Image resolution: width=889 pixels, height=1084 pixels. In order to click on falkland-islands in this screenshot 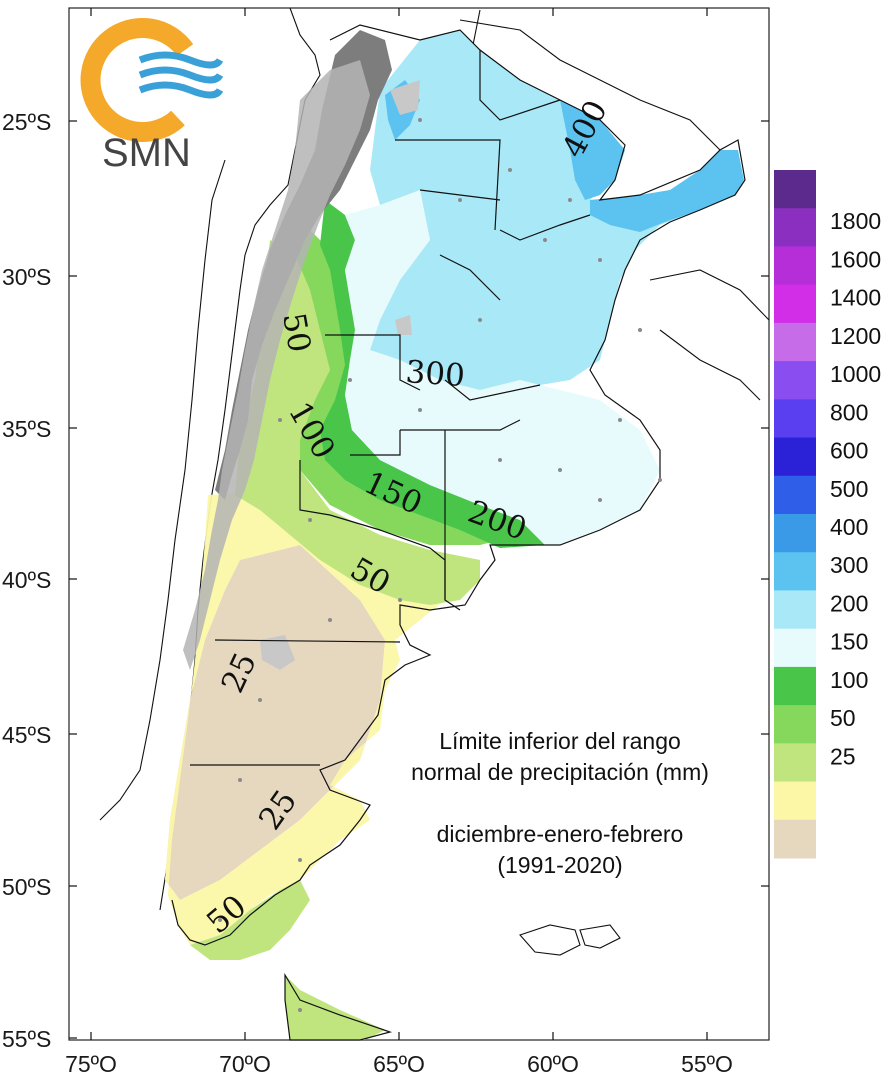, I will do `click(570, 940)`.